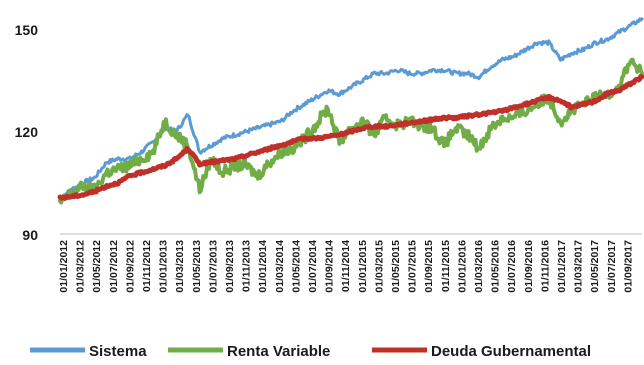 This screenshot has height=365, width=644. What do you see at coordinates (612, 266) in the screenshot?
I see `x-tick-label: 01/07/2017` at bounding box center [612, 266].